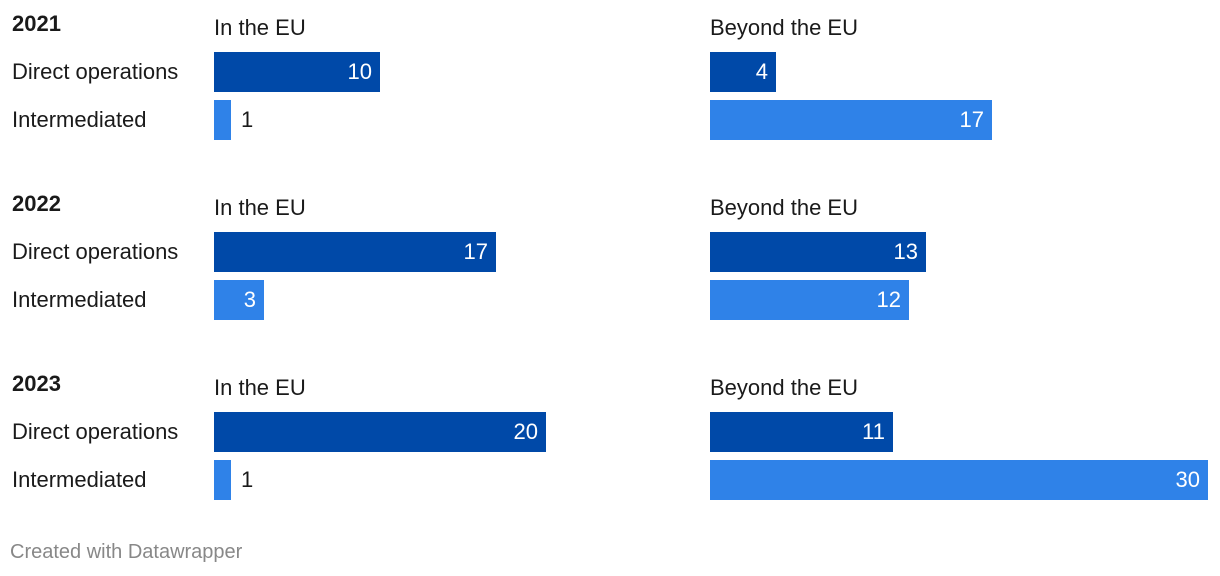  Describe the element at coordinates (818, 252) in the screenshot. I see `bar-2022-beyond_eu-direct` at that location.